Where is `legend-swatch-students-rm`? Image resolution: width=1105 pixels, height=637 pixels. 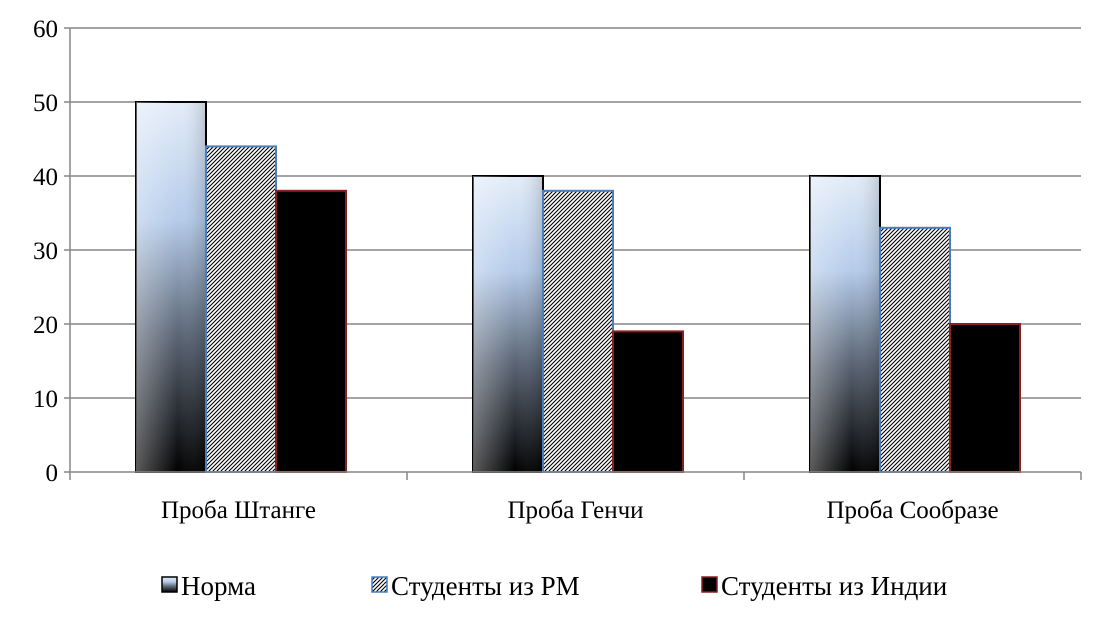 legend-swatch-students-rm is located at coordinates (379, 584).